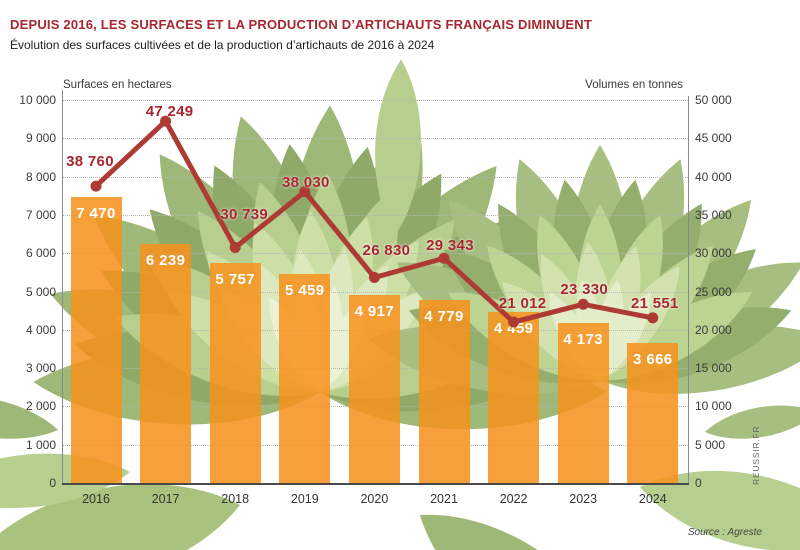  Describe the element at coordinates (166, 363) in the screenshot. I see `bar-2017` at that location.